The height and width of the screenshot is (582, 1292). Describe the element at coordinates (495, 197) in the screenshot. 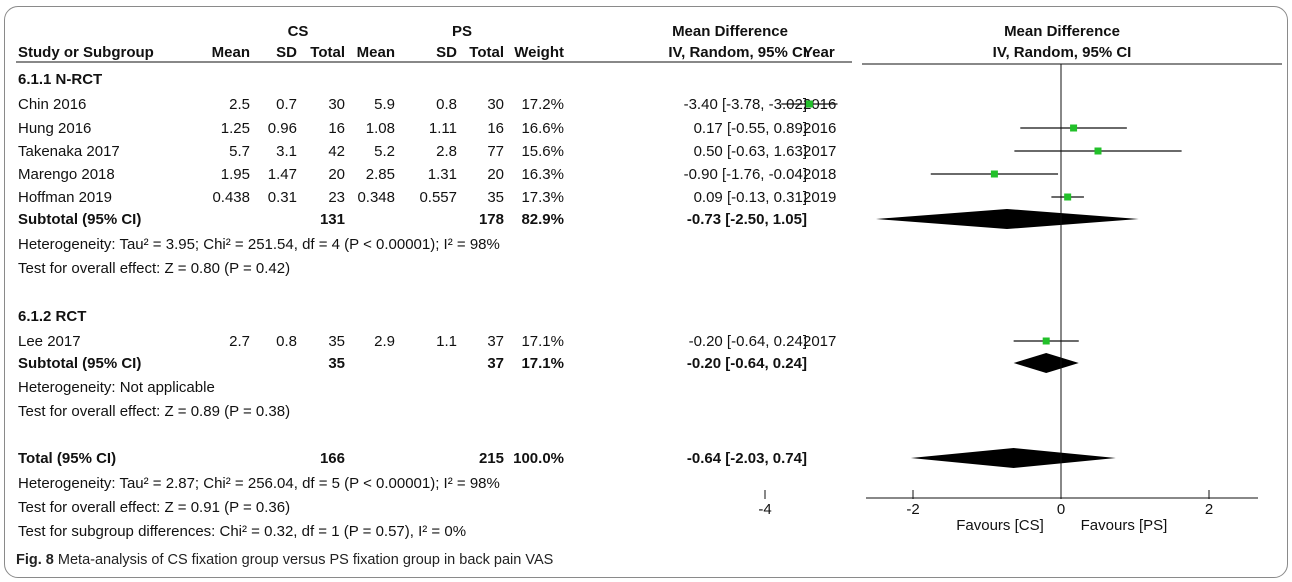

I see `ps-total: 35` at that location.